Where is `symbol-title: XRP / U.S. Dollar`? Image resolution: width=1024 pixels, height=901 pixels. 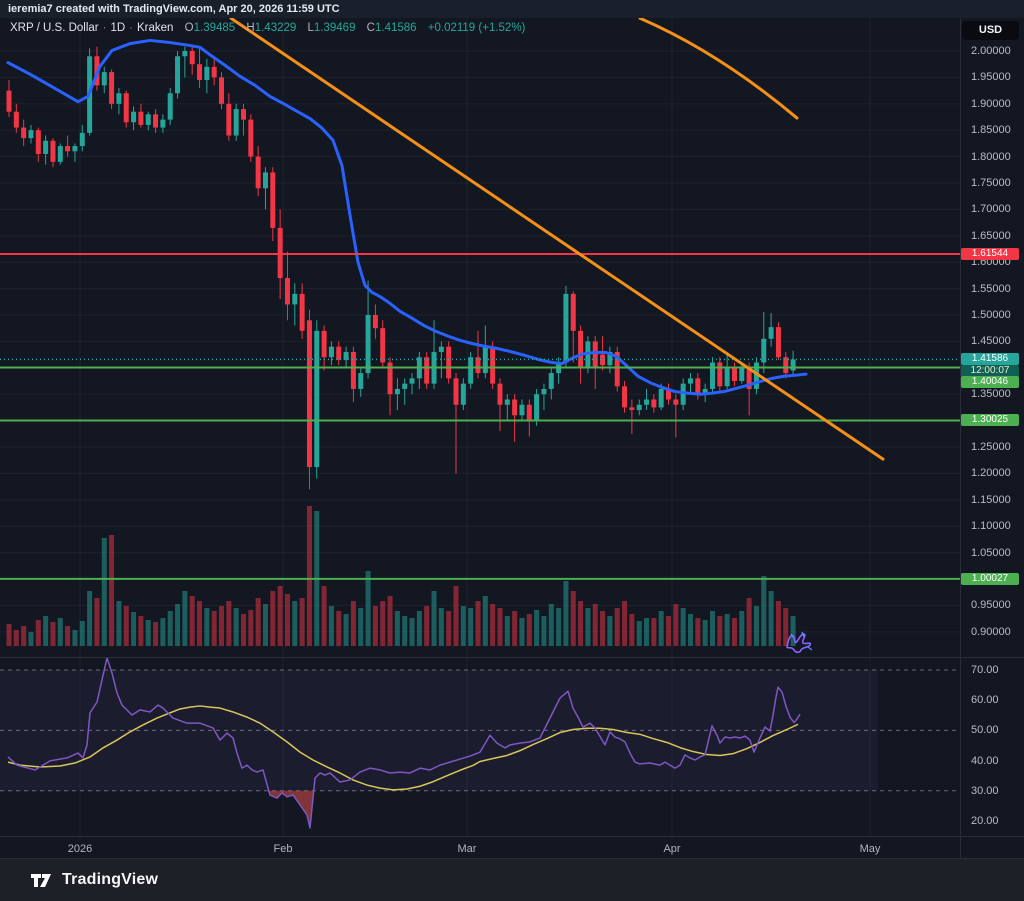
symbol-title: XRP / U.S. Dollar is located at coordinates (54, 28).